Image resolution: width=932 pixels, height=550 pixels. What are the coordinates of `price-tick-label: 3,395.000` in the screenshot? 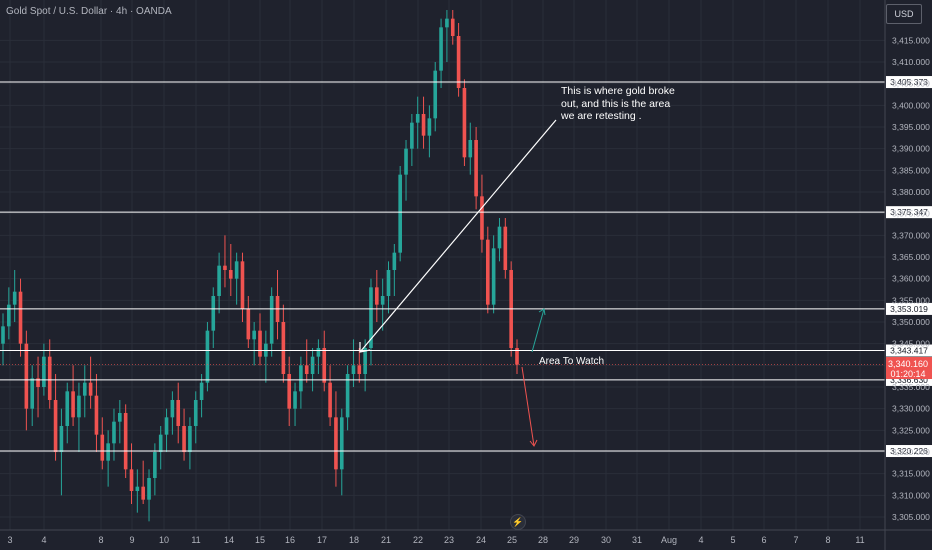 It's located at (911, 127).